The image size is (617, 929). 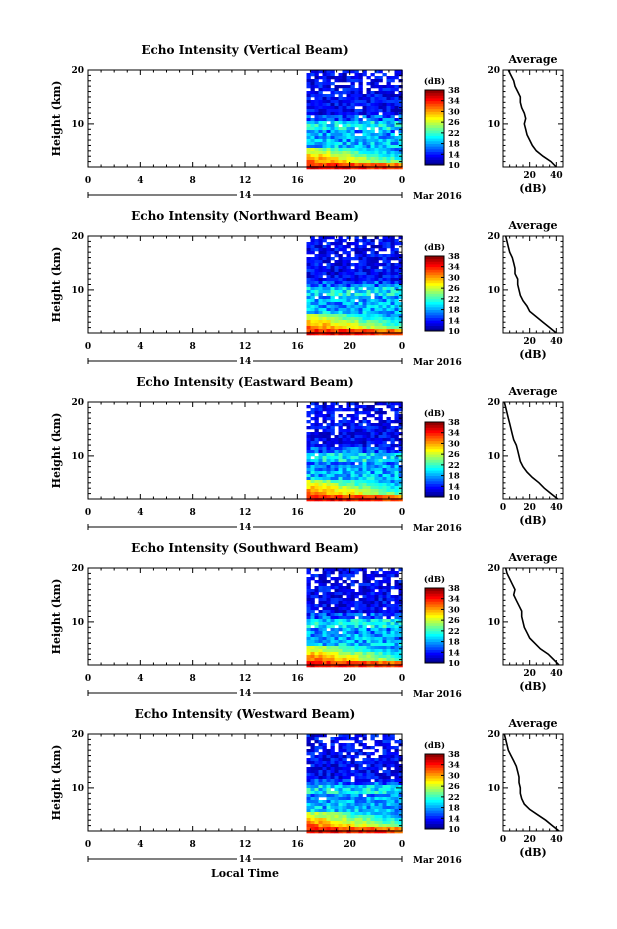 What do you see at coordinates (454, 91) in the screenshot?
I see `colorbar-tick-label: 38` at bounding box center [454, 91].